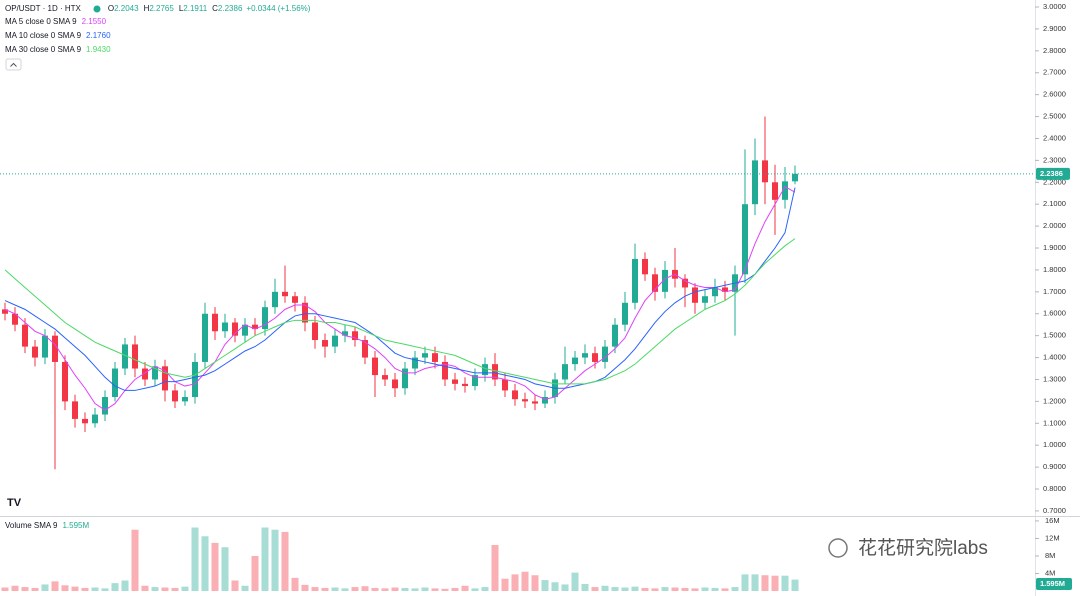 This screenshot has height=596, width=1080. What do you see at coordinates (1054, 181) in the screenshot?
I see `y-tick-label: 2.2000` at bounding box center [1054, 181].